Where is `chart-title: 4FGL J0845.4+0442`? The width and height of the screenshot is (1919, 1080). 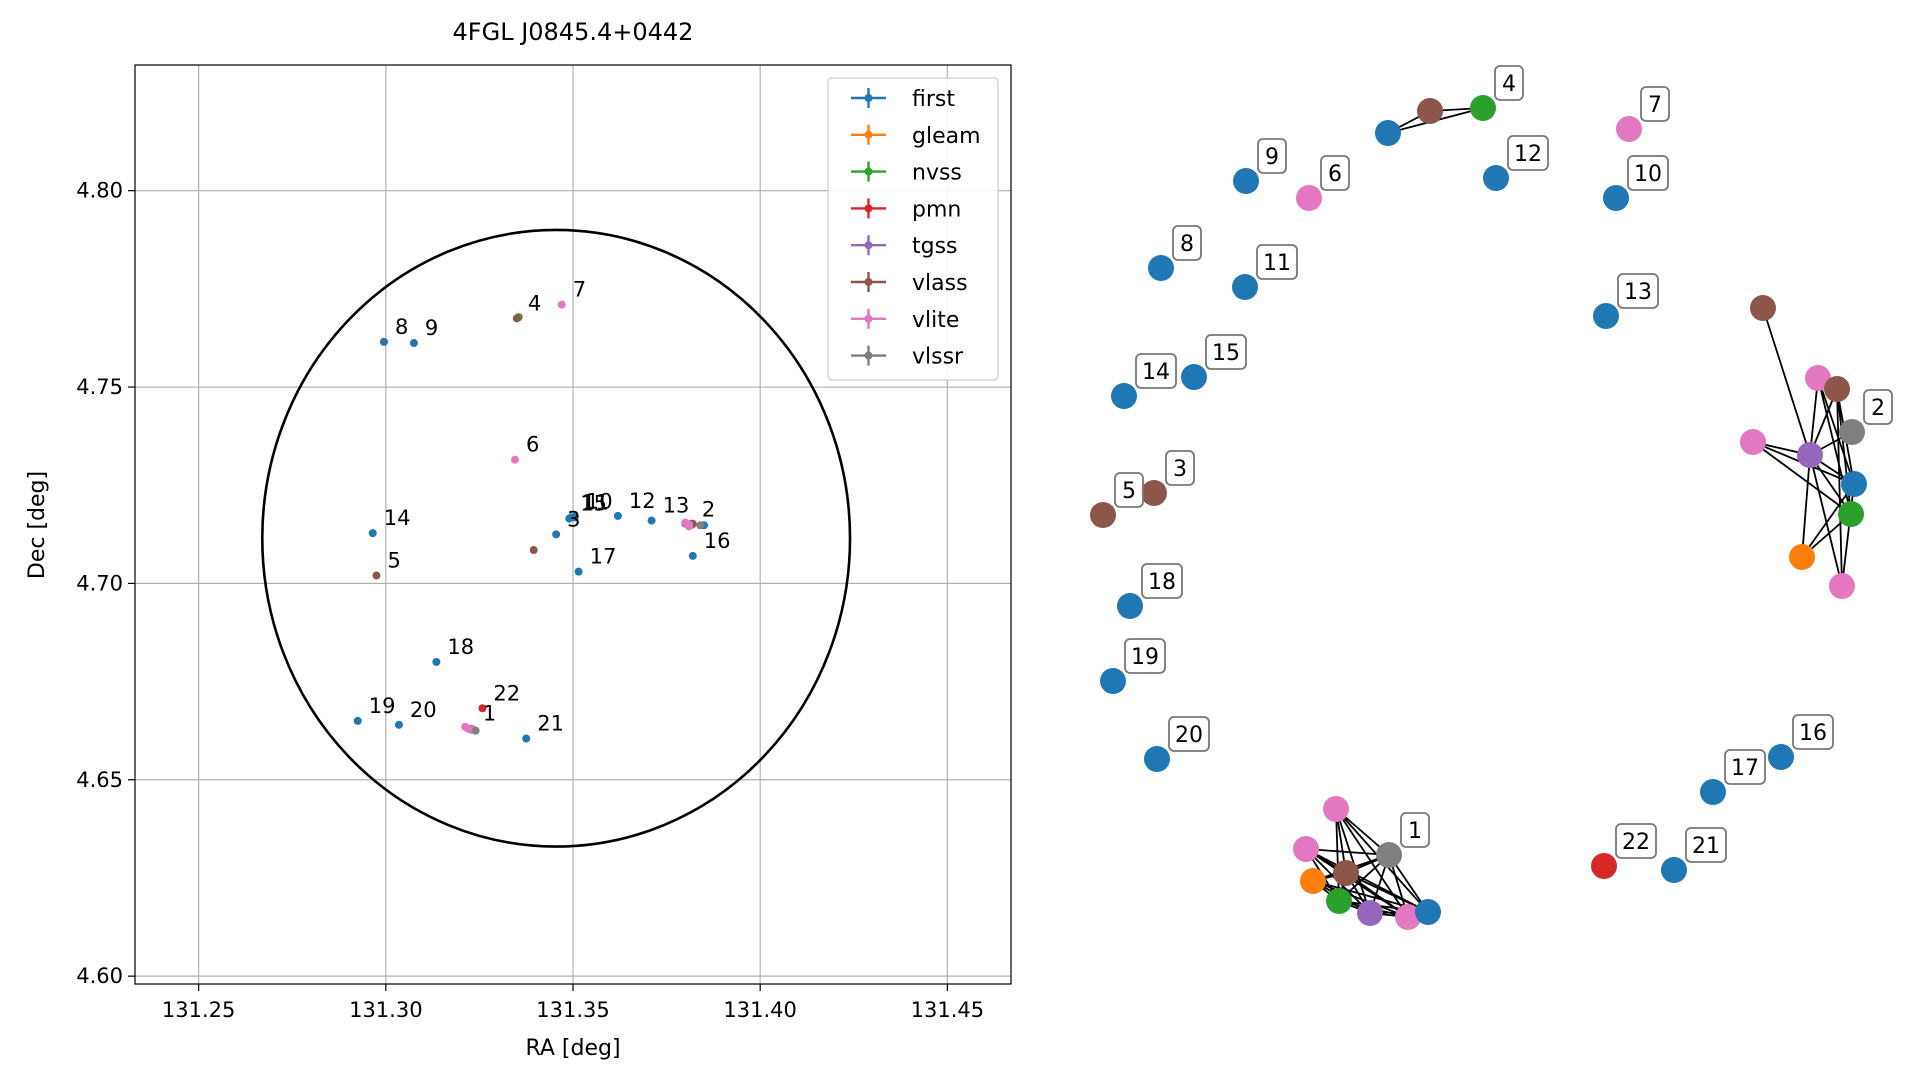 chart-title: 4FGL J0845.4+0442 is located at coordinates (573, 32).